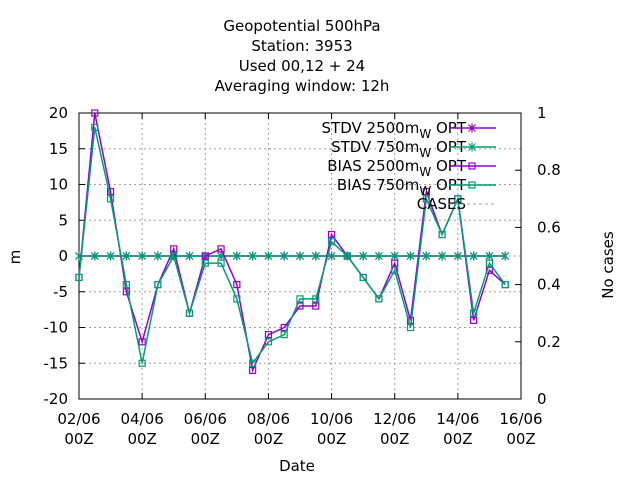 This screenshot has height=480, width=640. What do you see at coordinates (441, 204) in the screenshot?
I see `legend-label: CASES` at bounding box center [441, 204].